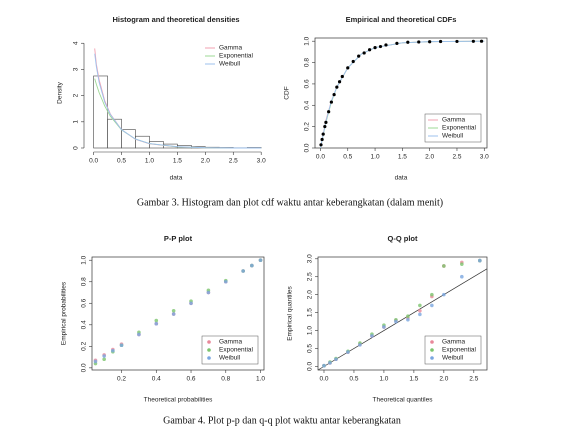 Image resolution: width=564 pixels, height=435 pixels. I want to click on chart-title: Empirical and theoretical CDFs, so click(401, 19).